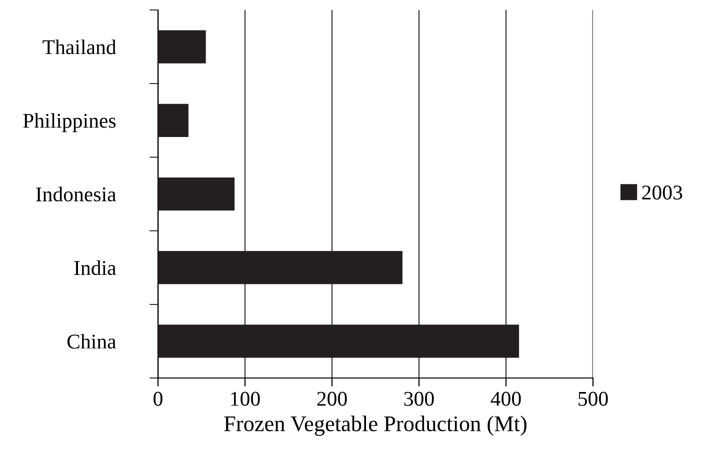  What do you see at coordinates (593, 399) in the screenshot?
I see `x-tick-label: 500` at bounding box center [593, 399].